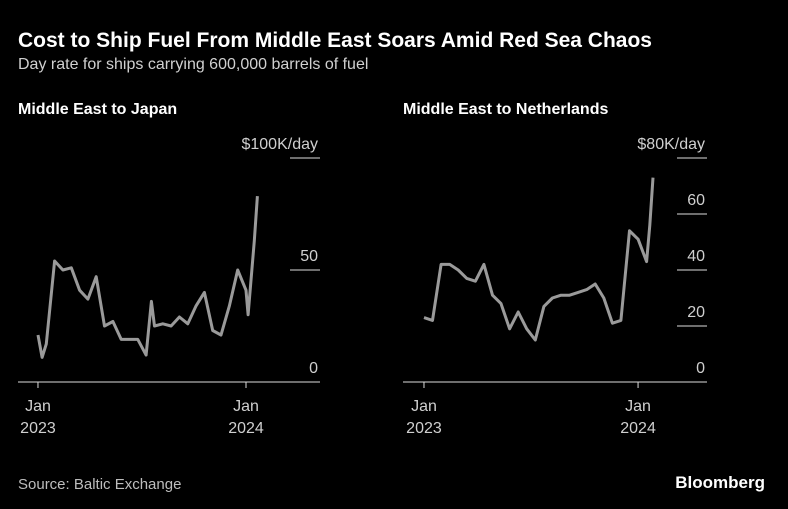  I want to click on source: Source: Baltic Exchange, so click(99, 484).